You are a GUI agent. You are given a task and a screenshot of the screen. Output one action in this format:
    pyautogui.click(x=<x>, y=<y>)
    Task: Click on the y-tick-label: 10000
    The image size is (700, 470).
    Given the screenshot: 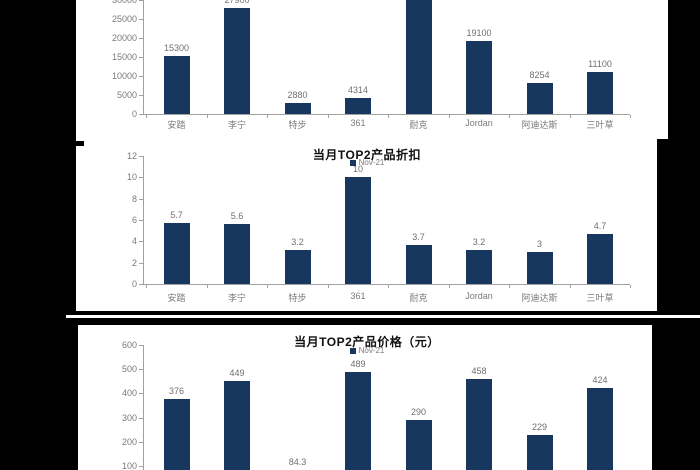 What is the action you would take?
    pyautogui.click(x=124, y=76)
    